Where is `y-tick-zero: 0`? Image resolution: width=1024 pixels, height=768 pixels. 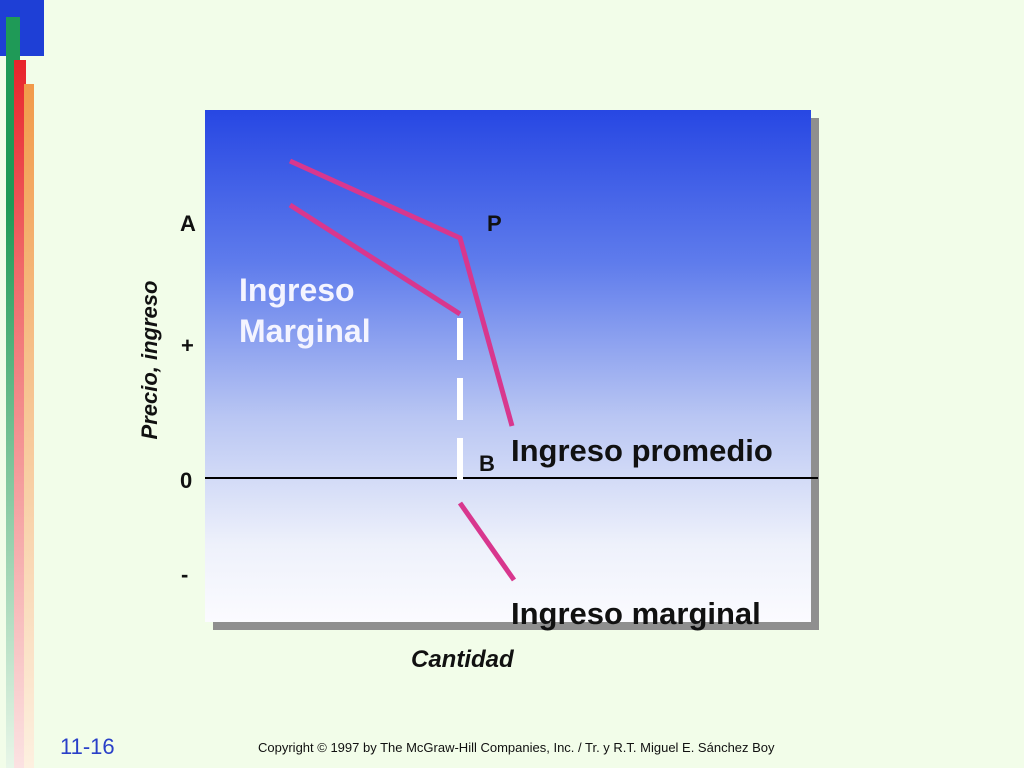
y-tick-zero: 0 is located at coordinates (186, 480).